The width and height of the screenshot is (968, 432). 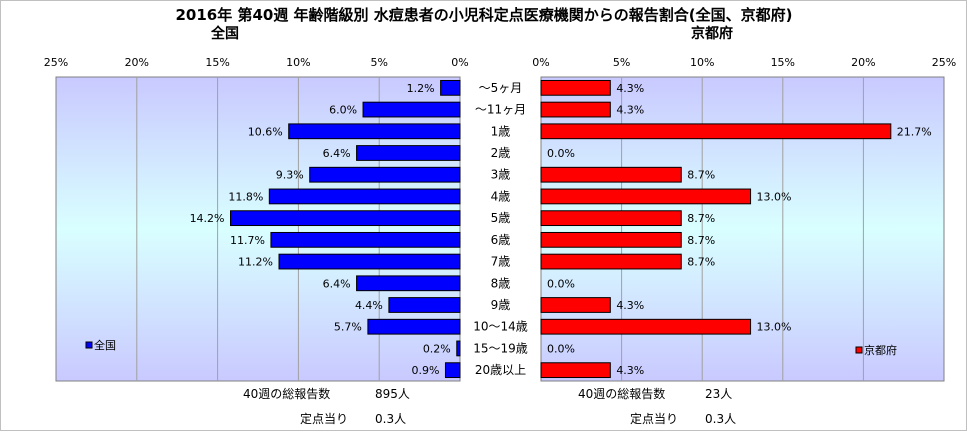 I want to click on right-legend-label: 京都府, so click(x=880, y=350).